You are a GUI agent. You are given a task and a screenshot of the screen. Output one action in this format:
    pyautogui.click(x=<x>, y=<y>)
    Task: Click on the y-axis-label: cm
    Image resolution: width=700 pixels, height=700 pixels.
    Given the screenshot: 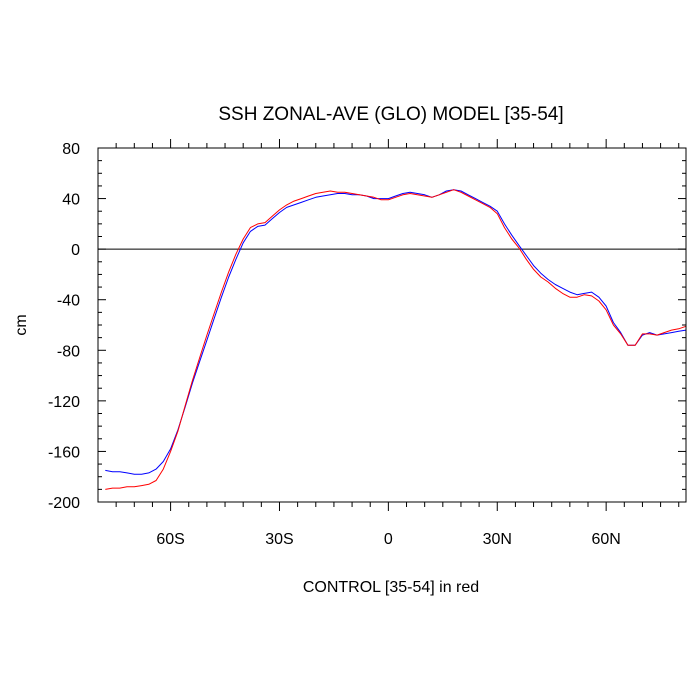 What is the action you would take?
    pyautogui.click(x=21, y=324)
    